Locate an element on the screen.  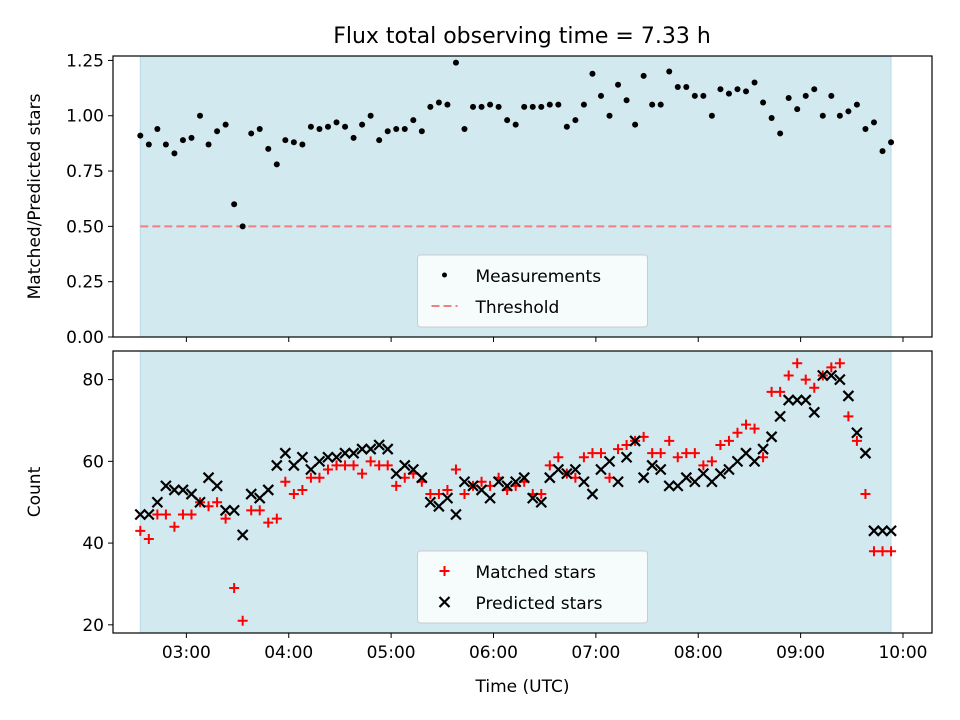
legend-label: Matched stars is located at coordinates (536, 573).